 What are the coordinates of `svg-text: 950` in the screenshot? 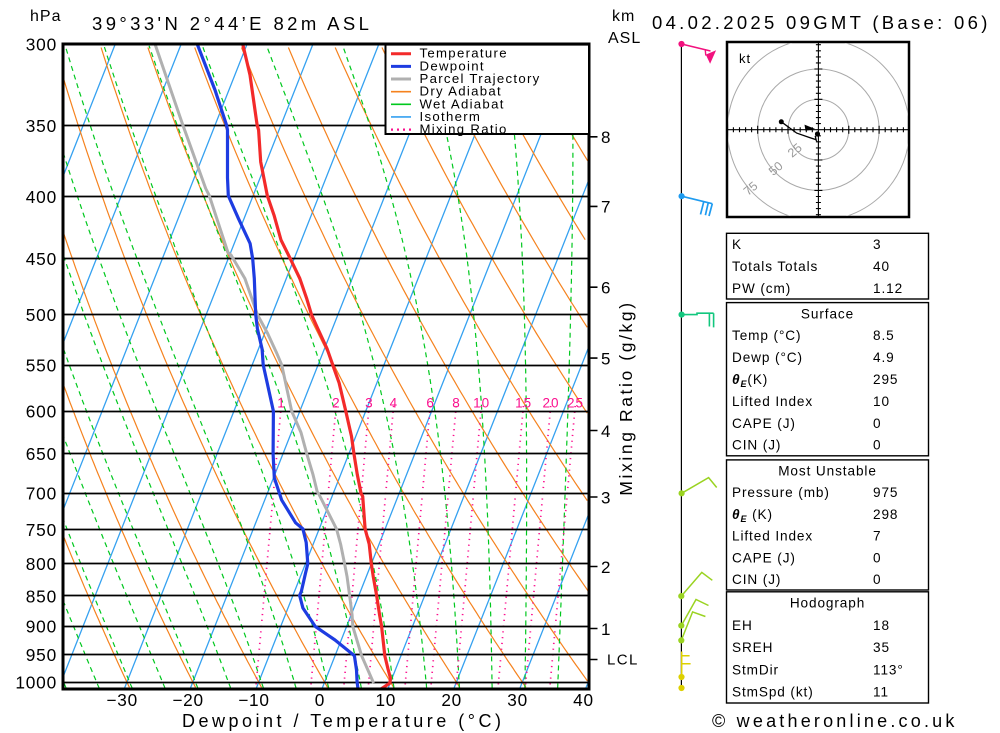 It's located at (41, 655).